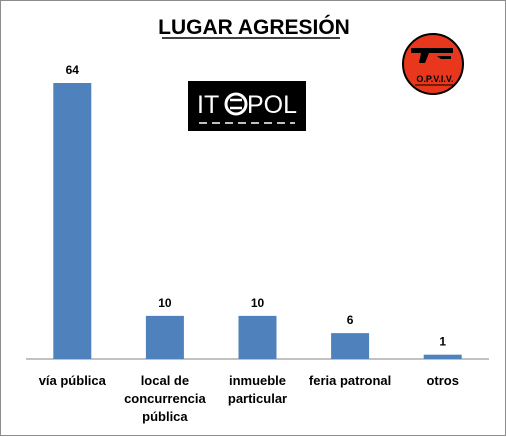 The width and height of the screenshot is (506, 437). Describe the element at coordinates (165, 303) in the screenshot. I see `data-label-2: 10` at that location.